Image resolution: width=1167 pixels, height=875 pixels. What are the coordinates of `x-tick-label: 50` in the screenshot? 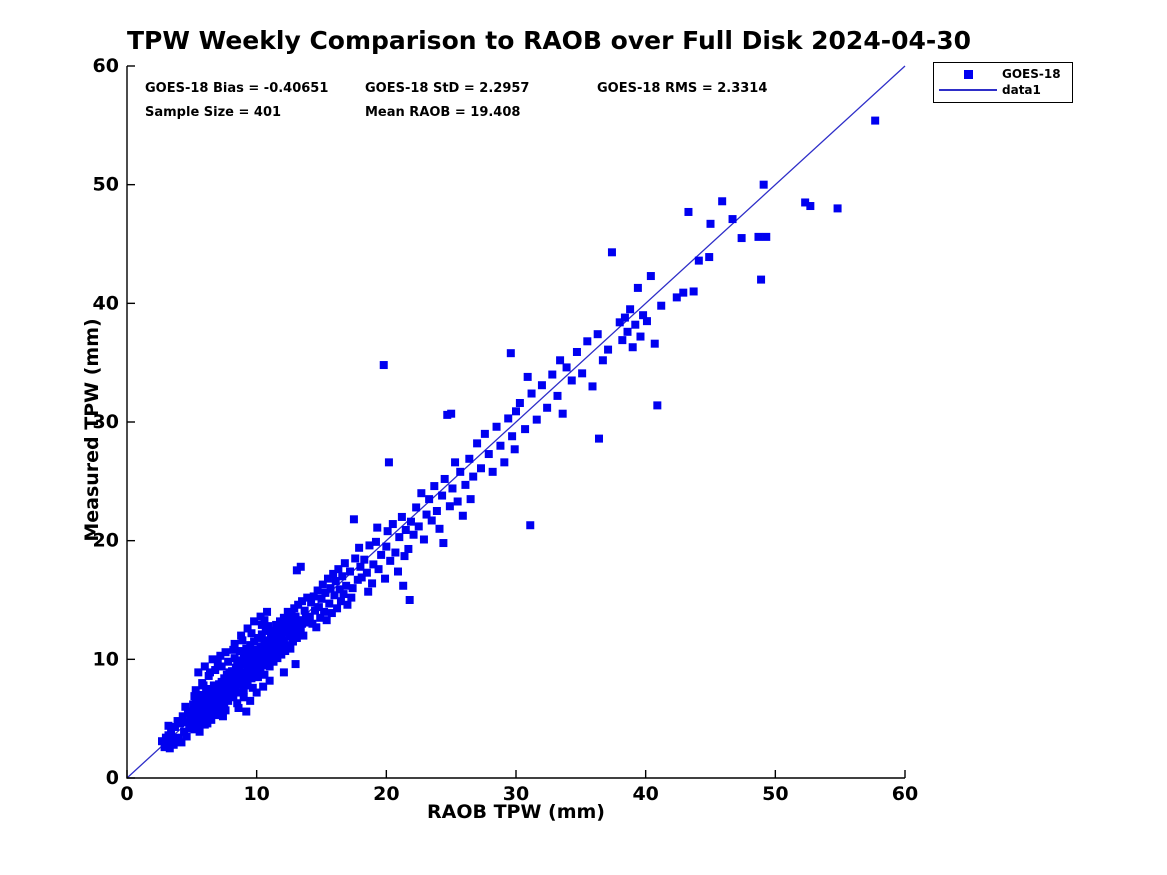 It's located at (775, 794).